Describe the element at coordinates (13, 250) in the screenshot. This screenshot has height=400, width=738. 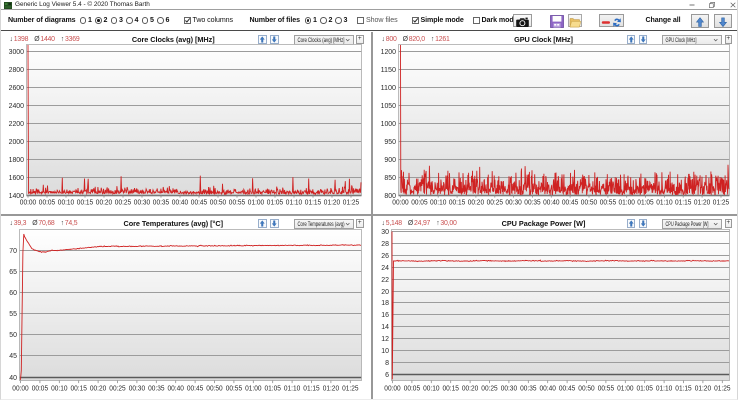
I see `svg-text: 70` at that location.